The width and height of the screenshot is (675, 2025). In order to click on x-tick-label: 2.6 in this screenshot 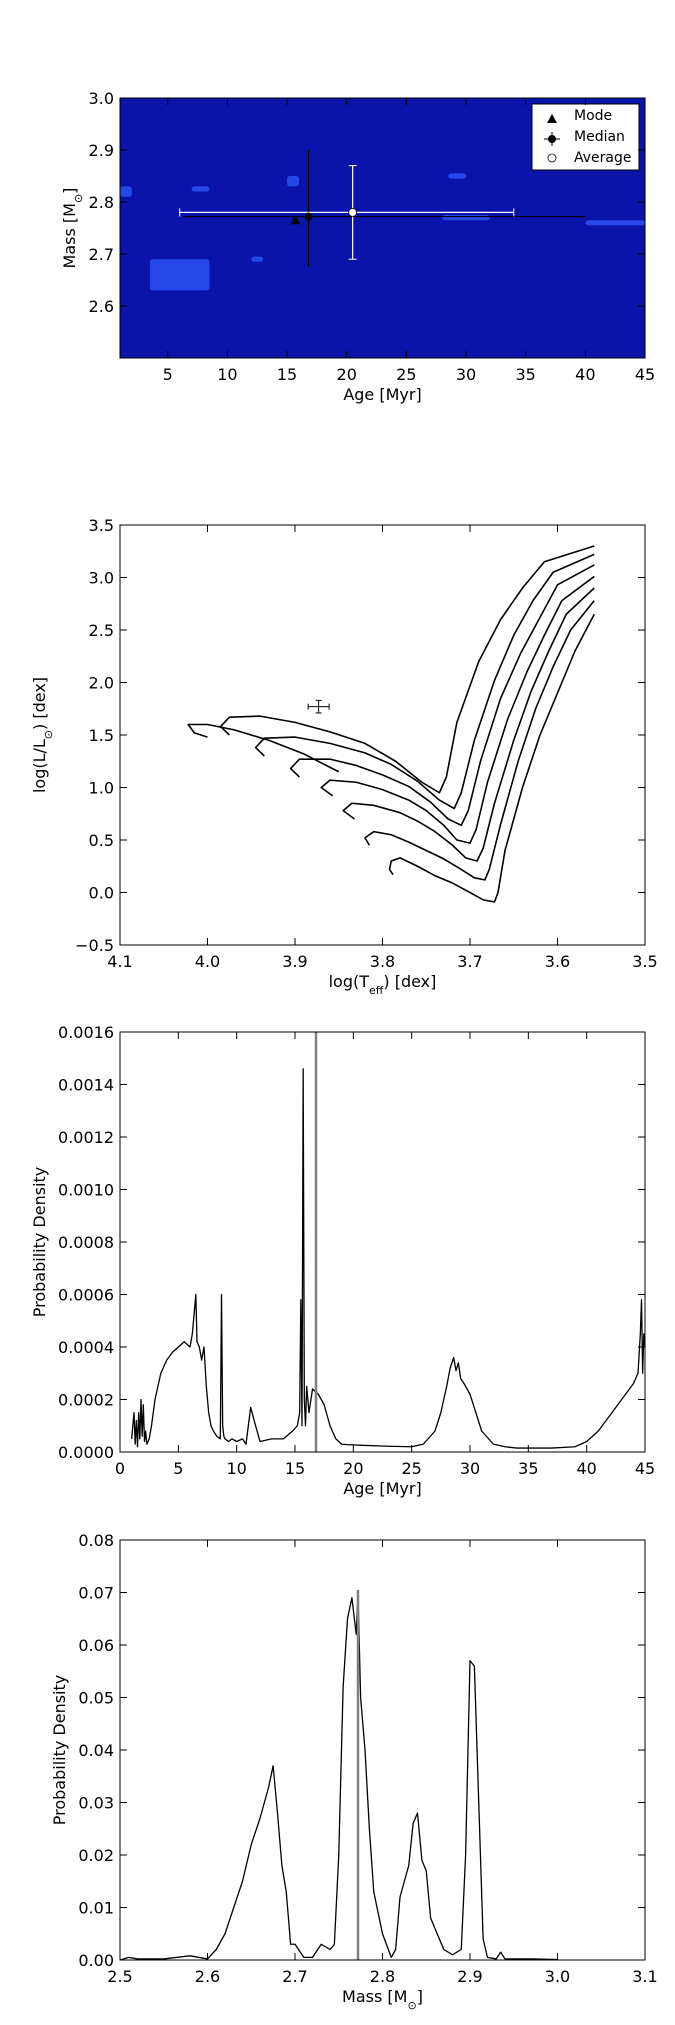, I will do `click(207, 1976)`.